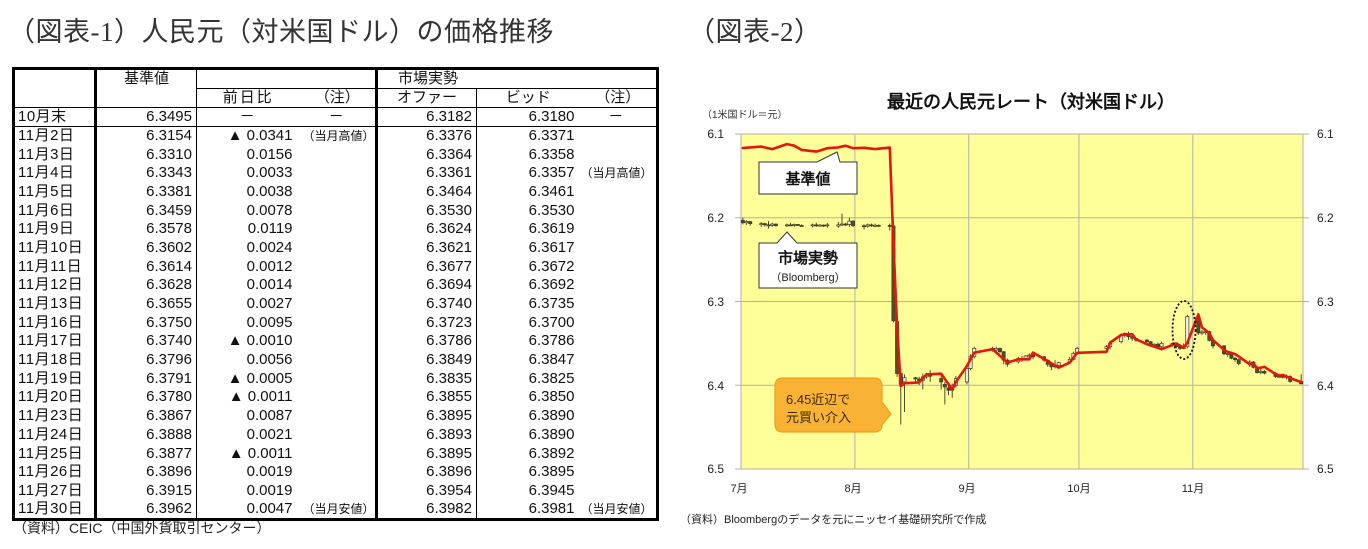 The height and width of the screenshot is (549, 1368). What do you see at coordinates (616, 173) in the screenshot?
I see `cell-bid-note: （当月高値）` at bounding box center [616, 173].